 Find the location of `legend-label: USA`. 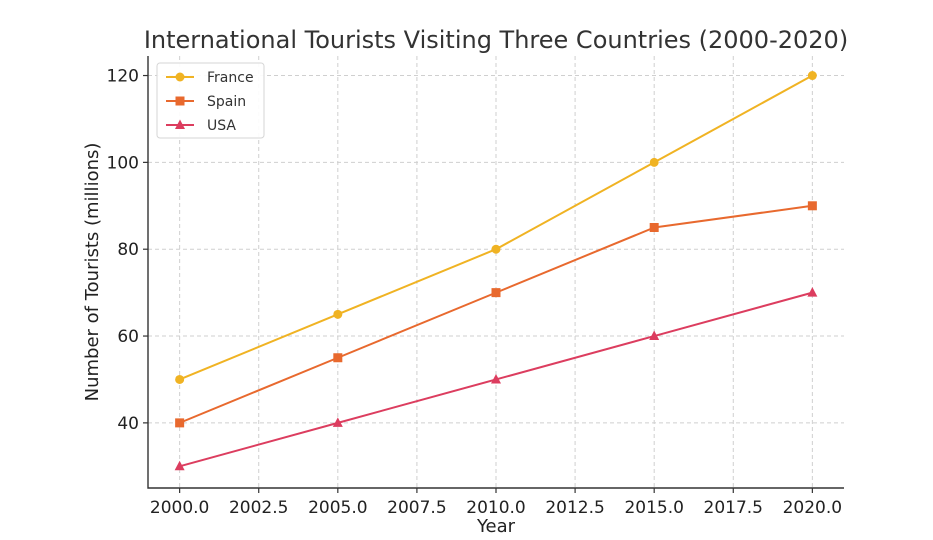

legend-label: USA is located at coordinates (221, 126).